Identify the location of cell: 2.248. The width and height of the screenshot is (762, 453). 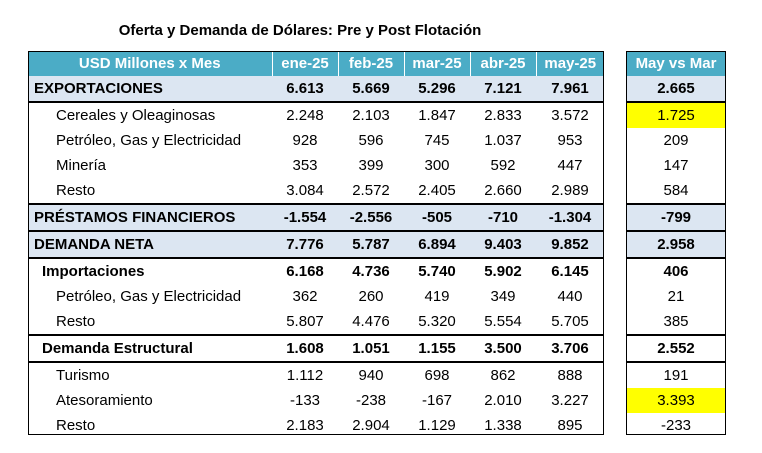
(305, 115).